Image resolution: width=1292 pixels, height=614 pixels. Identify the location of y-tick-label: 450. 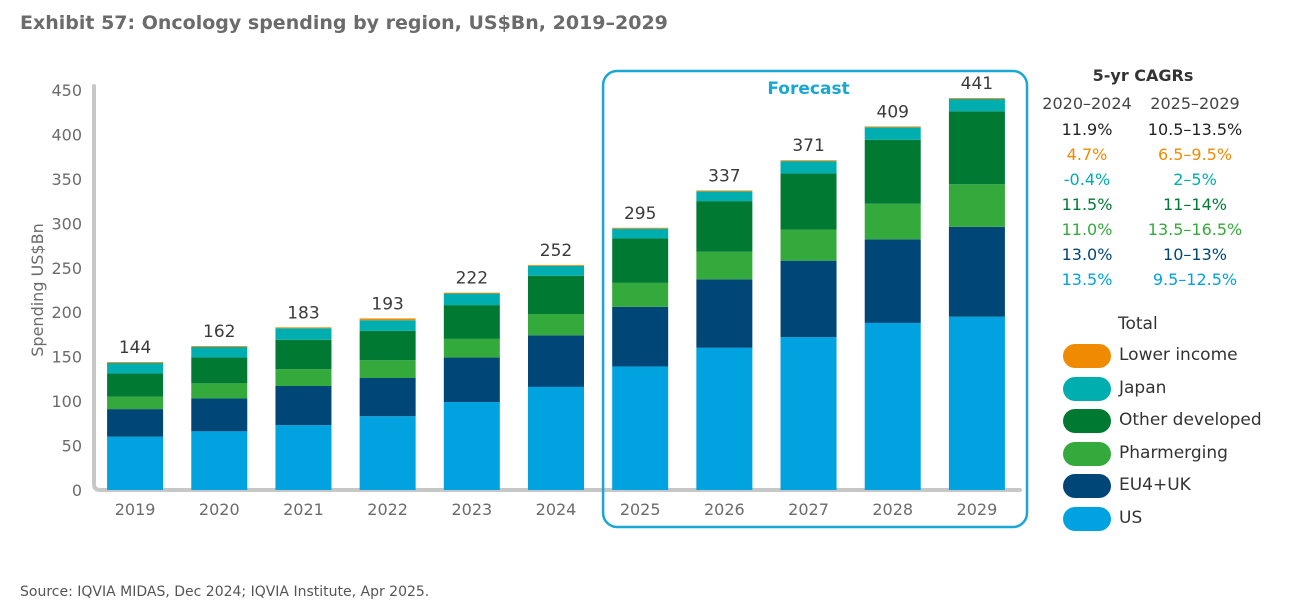
(66, 90).